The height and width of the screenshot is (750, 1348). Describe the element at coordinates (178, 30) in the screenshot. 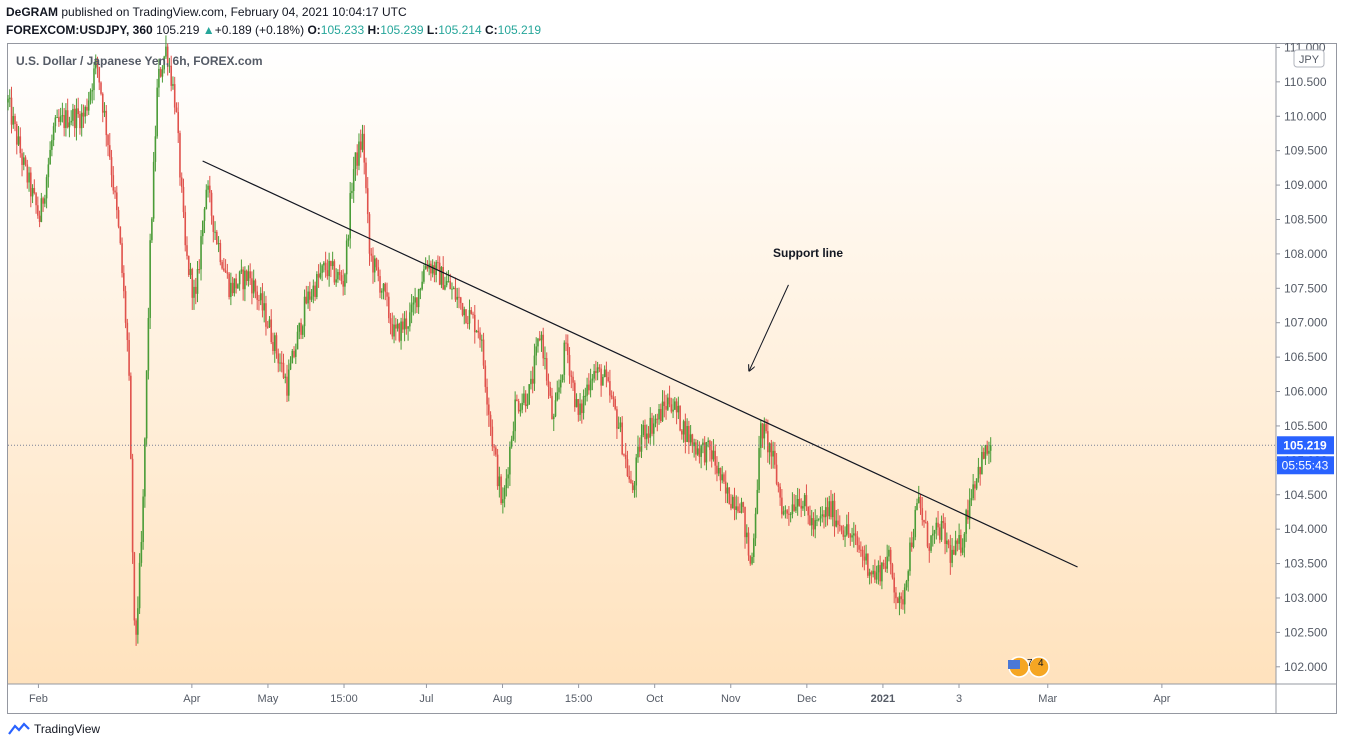

I see `last-price: 105.219` at that location.